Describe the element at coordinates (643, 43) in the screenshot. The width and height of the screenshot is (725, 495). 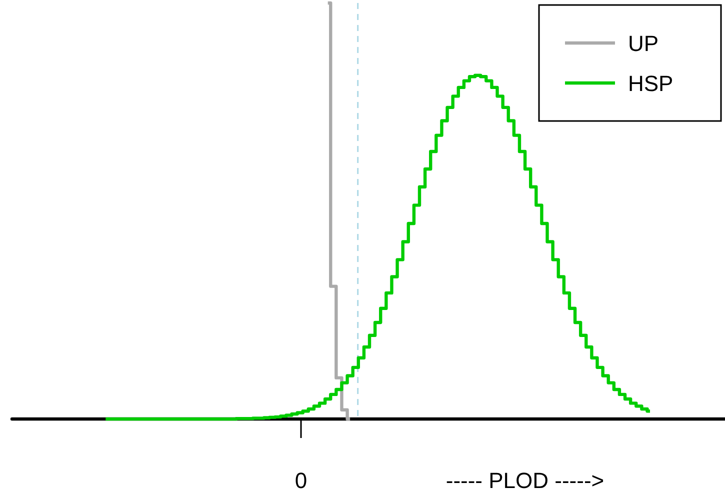
I see `legend-label: UP` at that location.